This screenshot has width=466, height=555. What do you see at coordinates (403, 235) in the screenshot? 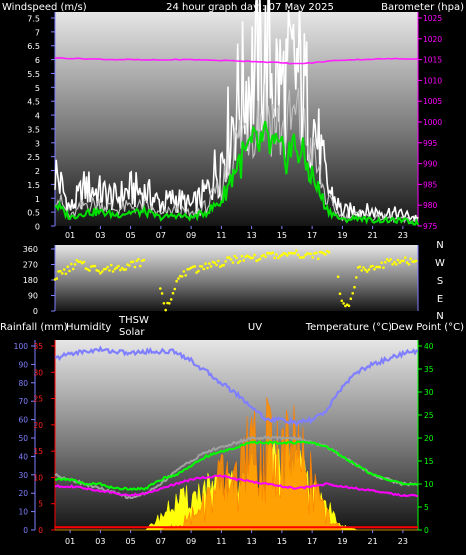
I see `wind-hour-label: 23` at bounding box center [403, 235].